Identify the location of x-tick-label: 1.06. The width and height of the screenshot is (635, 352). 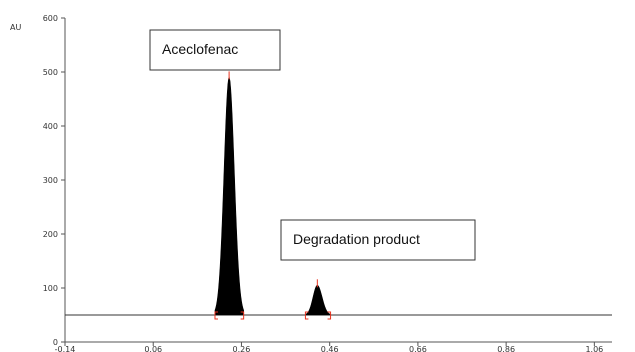
(594, 348).